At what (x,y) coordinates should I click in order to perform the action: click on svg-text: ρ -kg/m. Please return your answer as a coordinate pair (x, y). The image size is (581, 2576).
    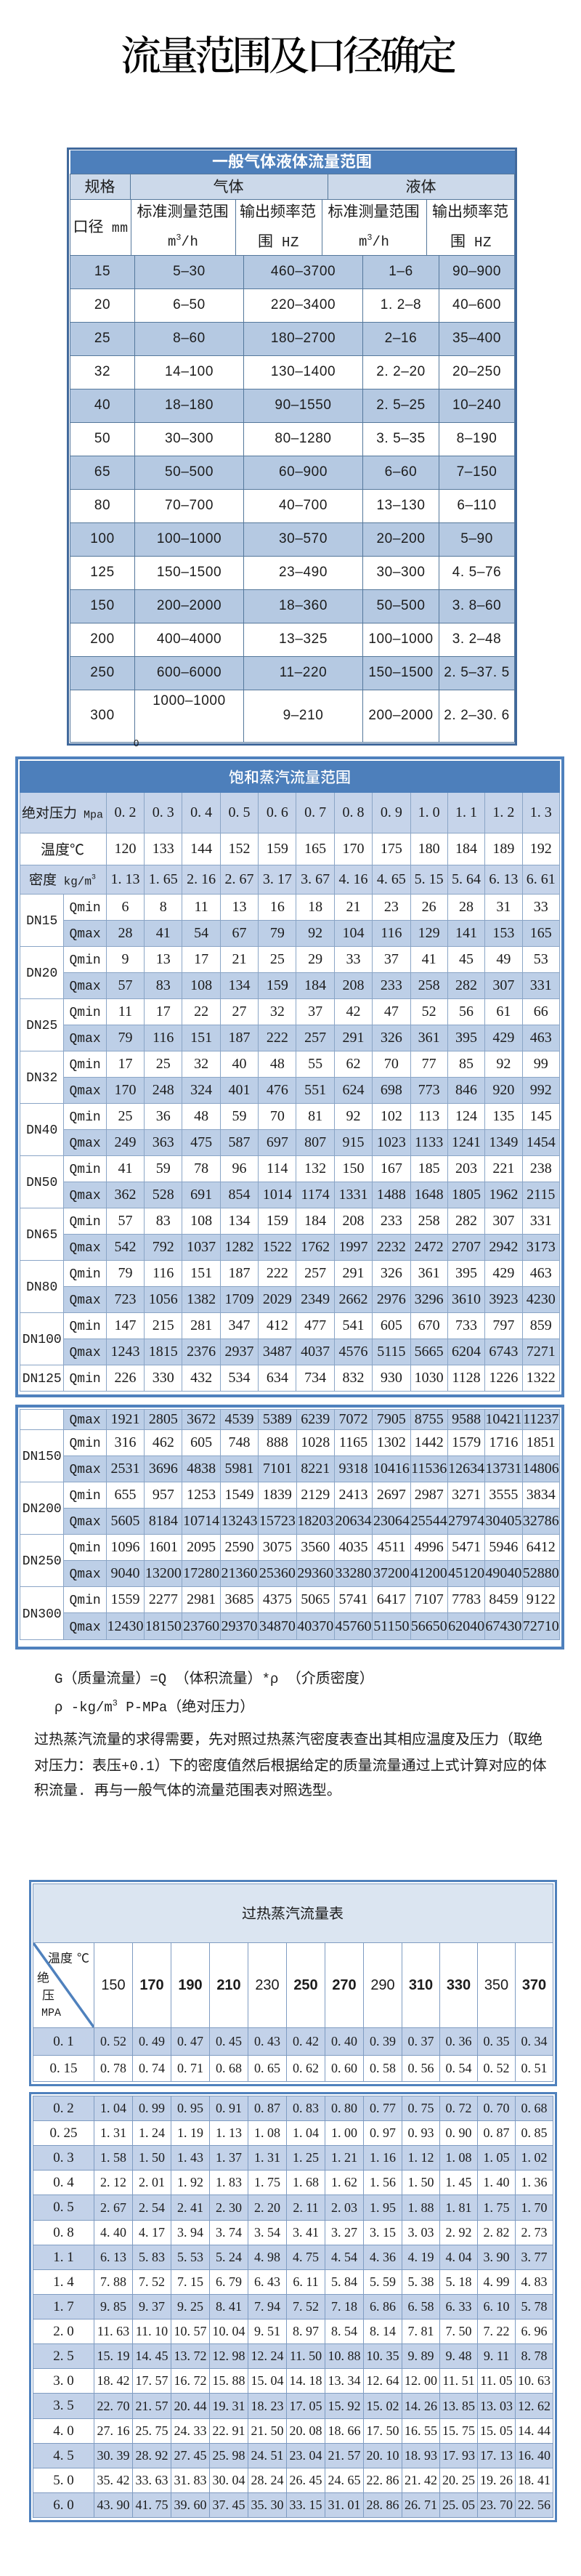
    Looking at the image, I should click on (83, 1707).